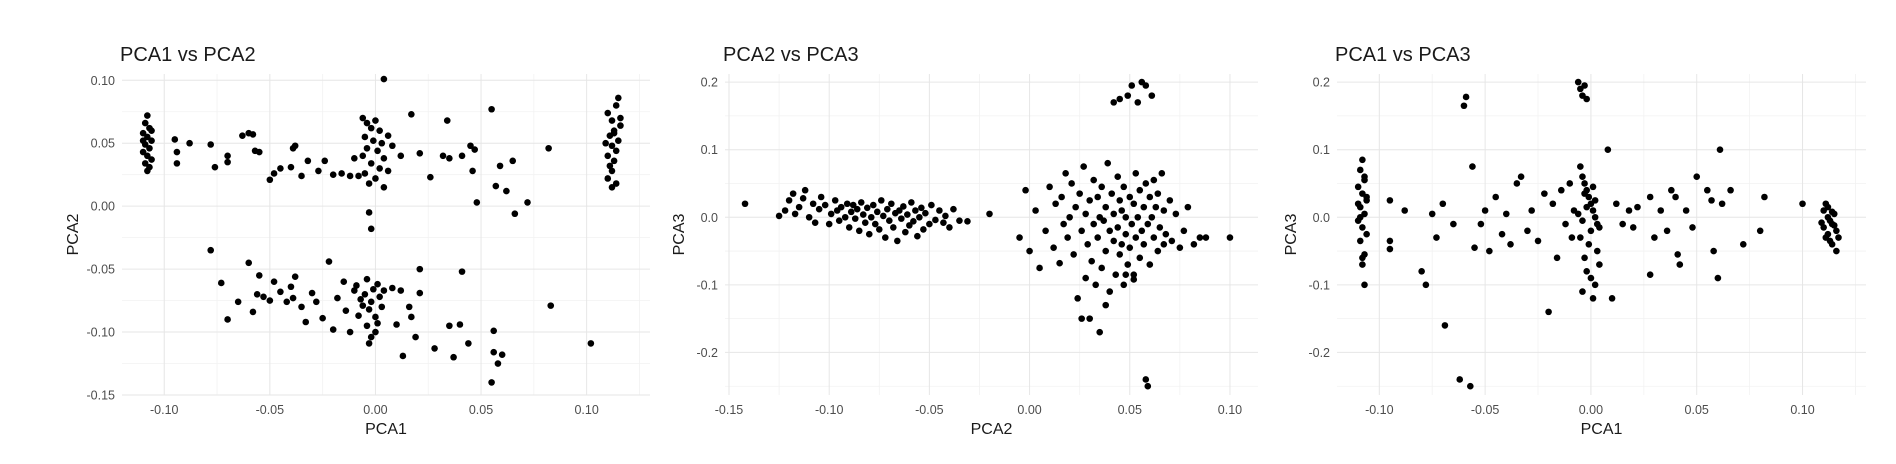 The image size is (1896, 464). What do you see at coordinates (1321, 83) in the screenshot?
I see `chart-3-y-tick-label: 0.2` at bounding box center [1321, 83].